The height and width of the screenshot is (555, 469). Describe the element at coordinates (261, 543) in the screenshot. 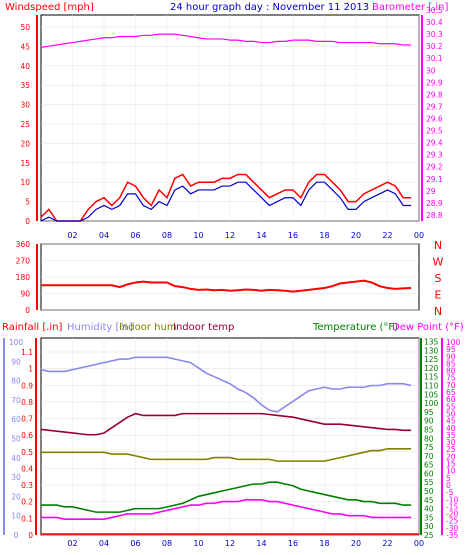

I see `panel3-xtick-label: 14` at that location.